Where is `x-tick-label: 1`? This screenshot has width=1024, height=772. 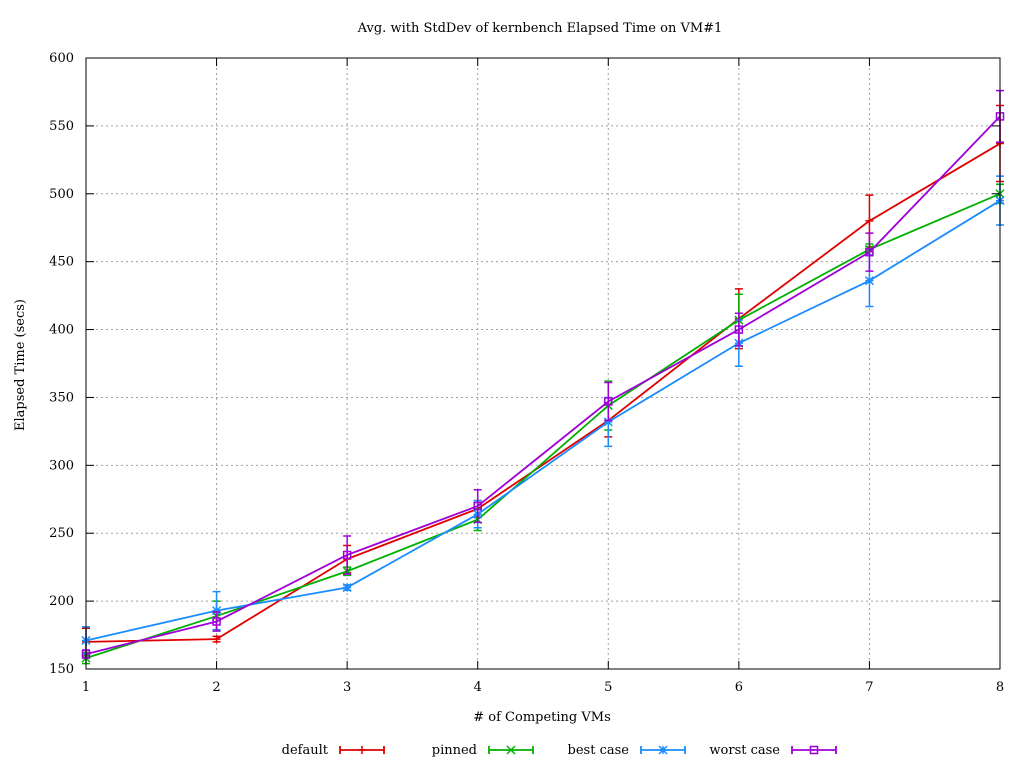
x-tick-label: 1 is located at coordinates (86, 687).